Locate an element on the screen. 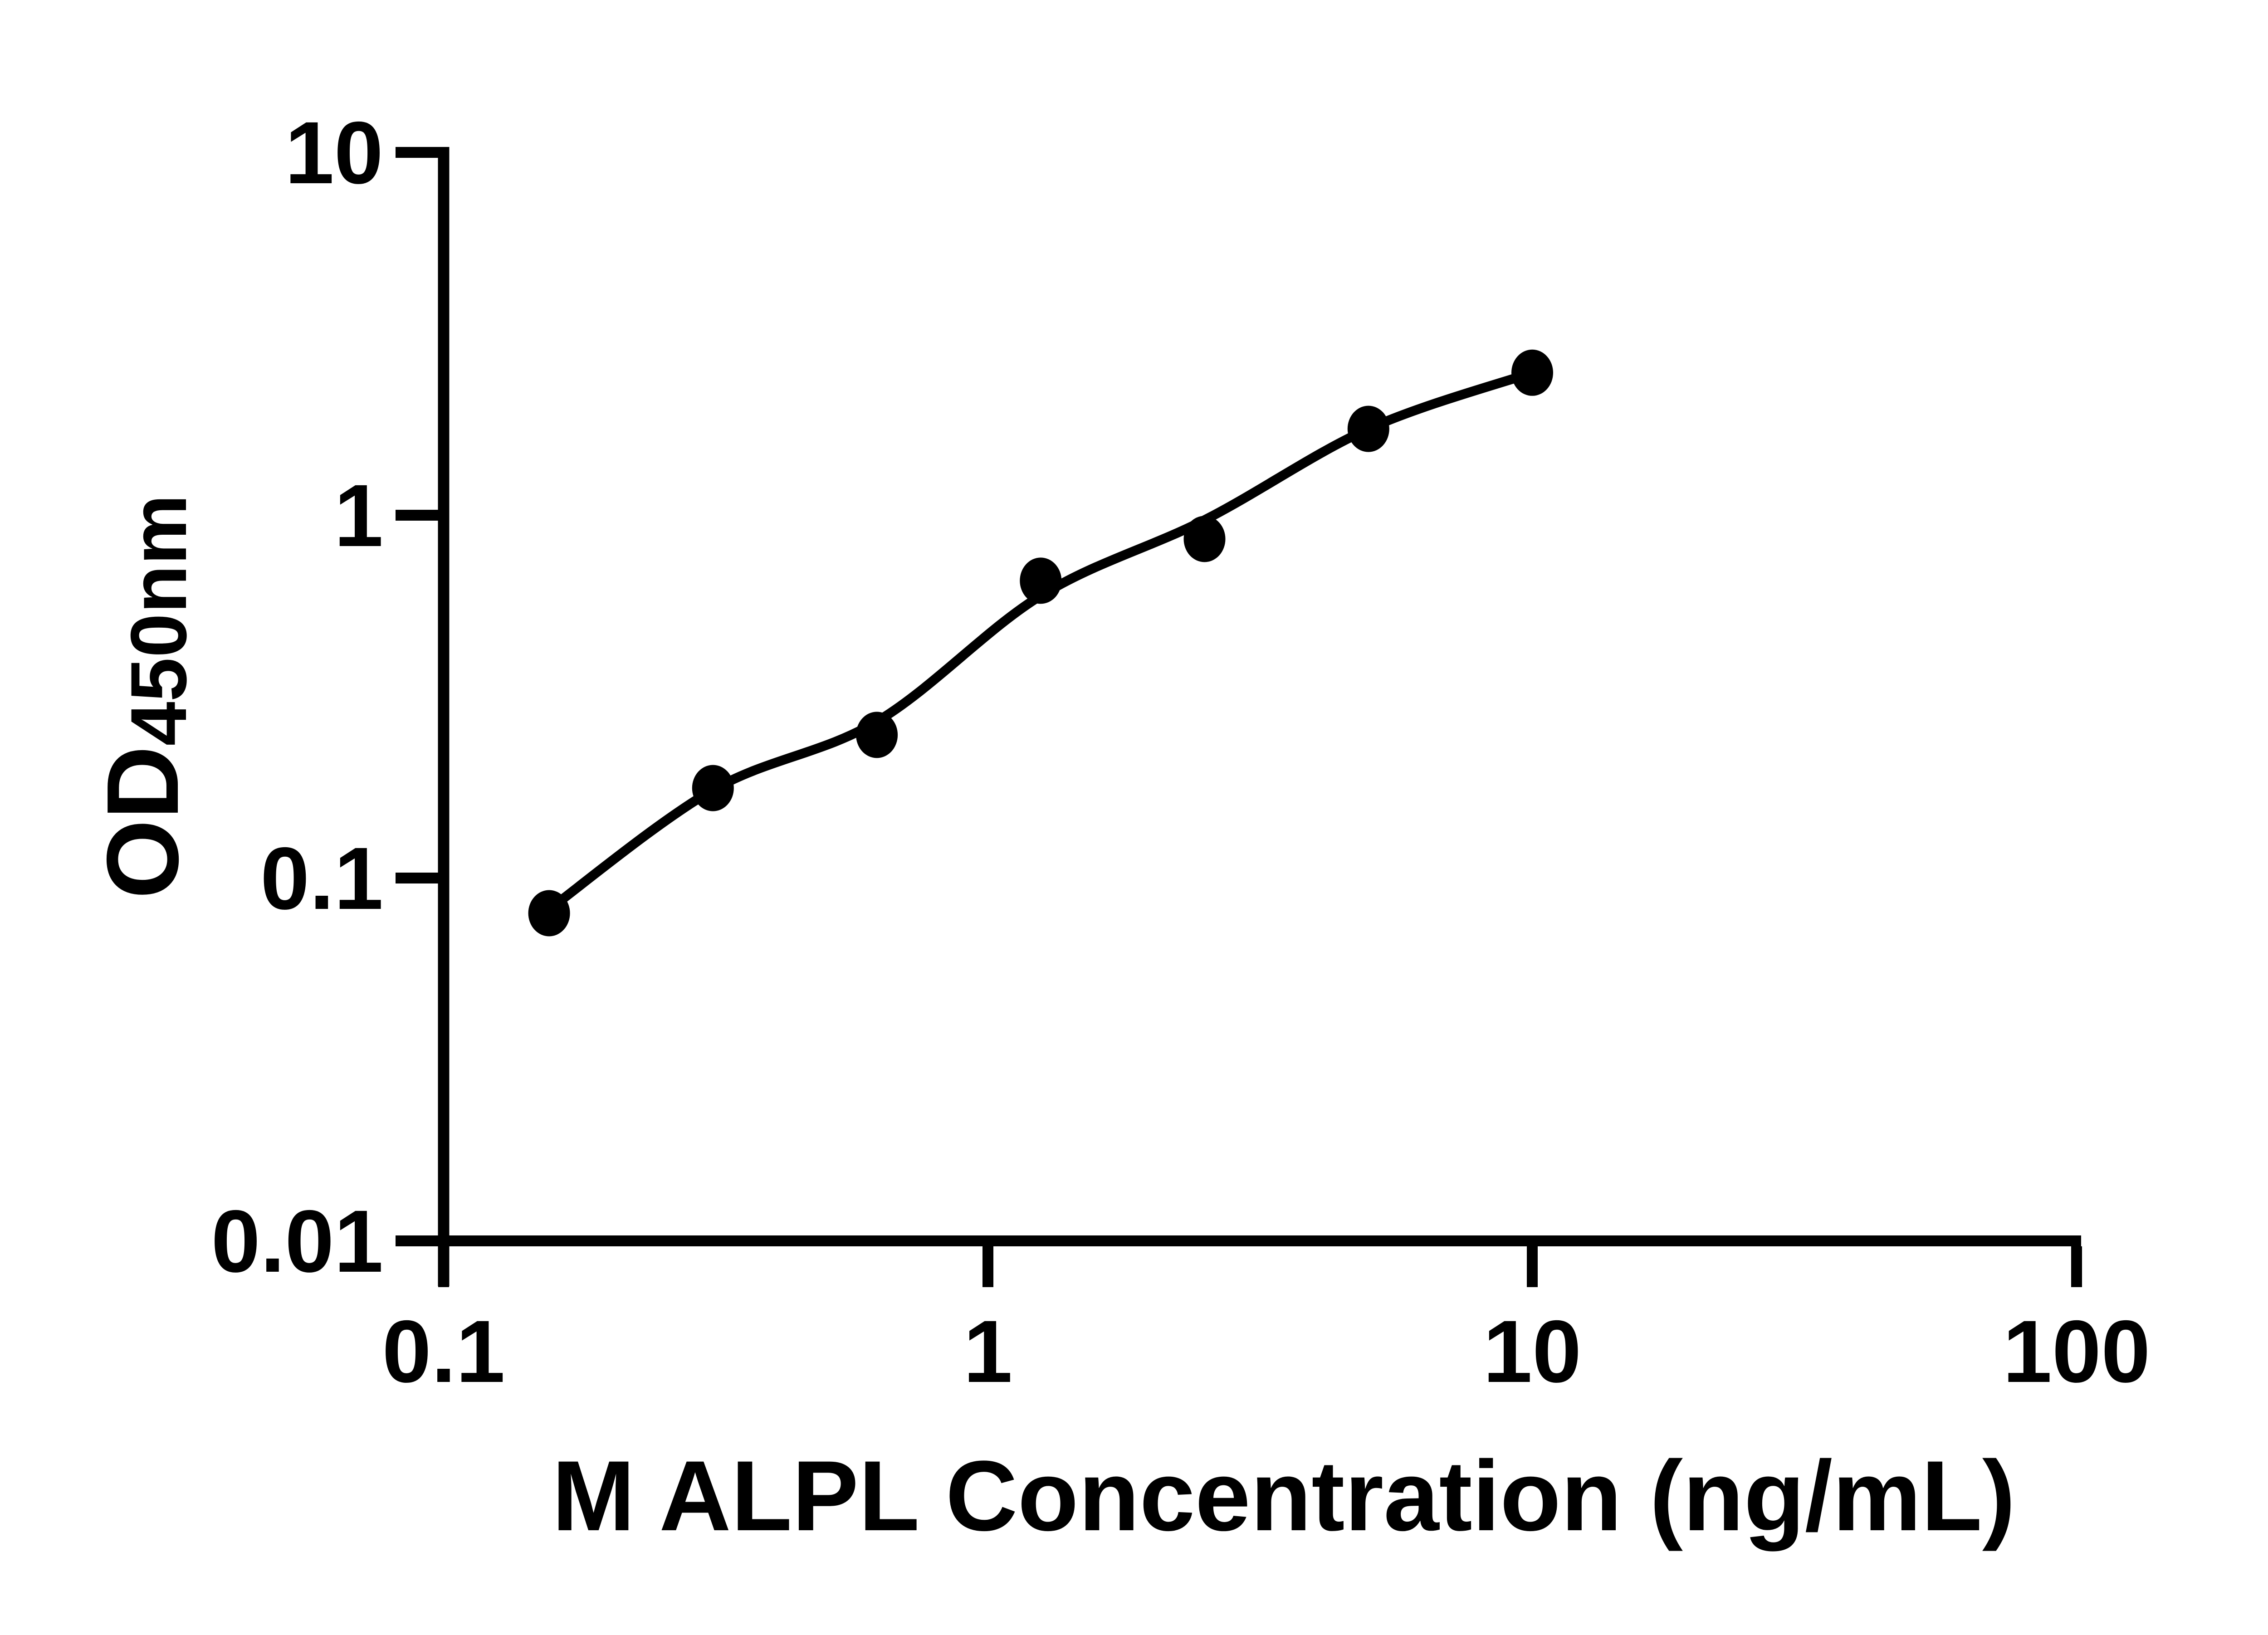 The width and height of the screenshot is (2268, 1635). fit-curve-layer is located at coordinates (1040, 641).